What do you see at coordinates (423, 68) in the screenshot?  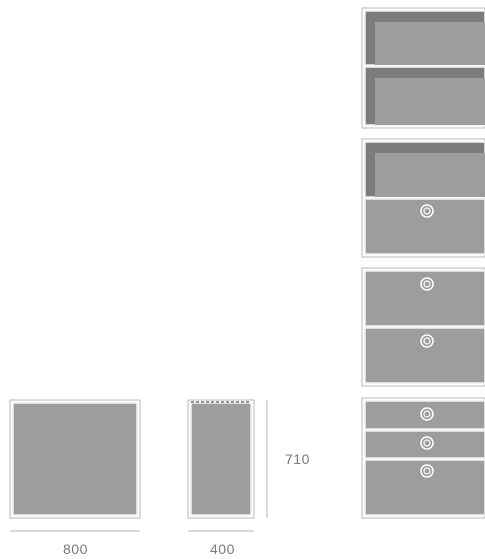 I see `module-two-open-shelves` at bounding box center [423, 68].